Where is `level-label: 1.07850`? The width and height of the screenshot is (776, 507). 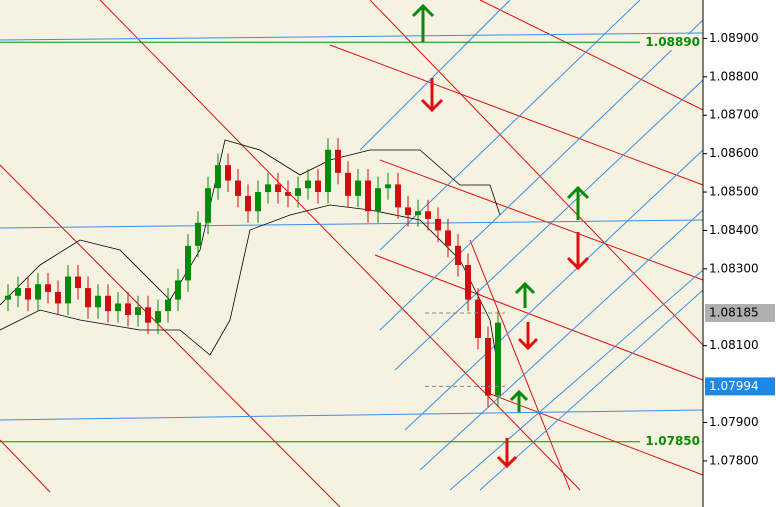
level-label: 1.07850 is located at coordinates (672, 441).